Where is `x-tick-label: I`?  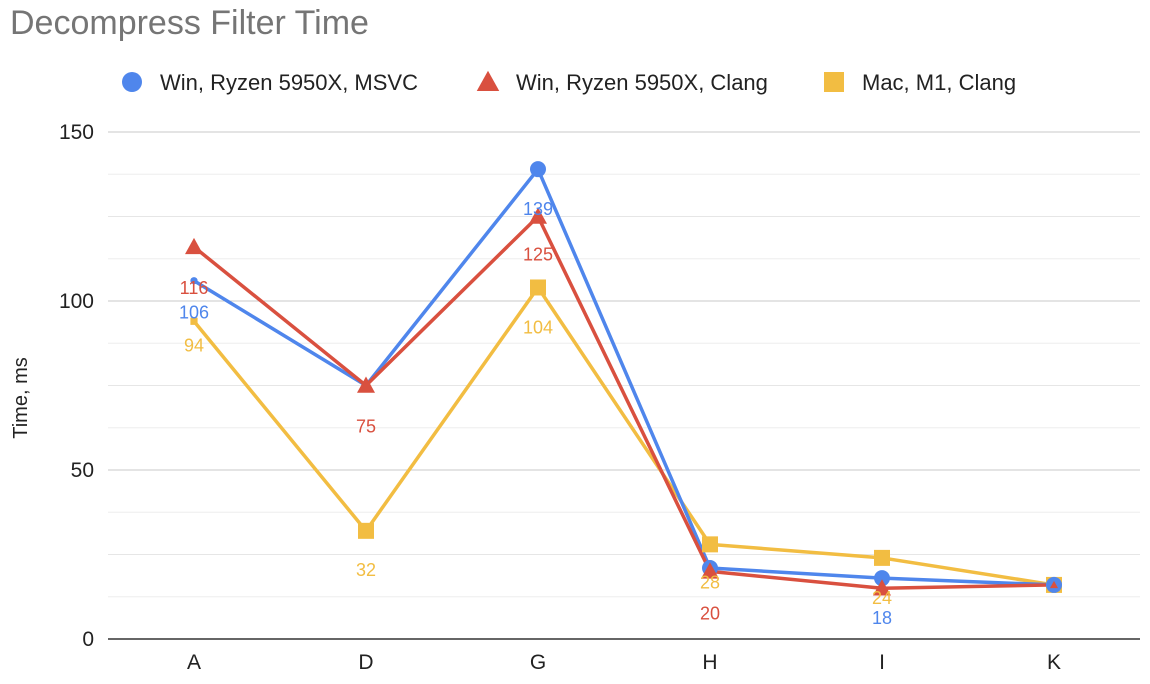 x-tick-label: I is located at coordinates (882, 662).